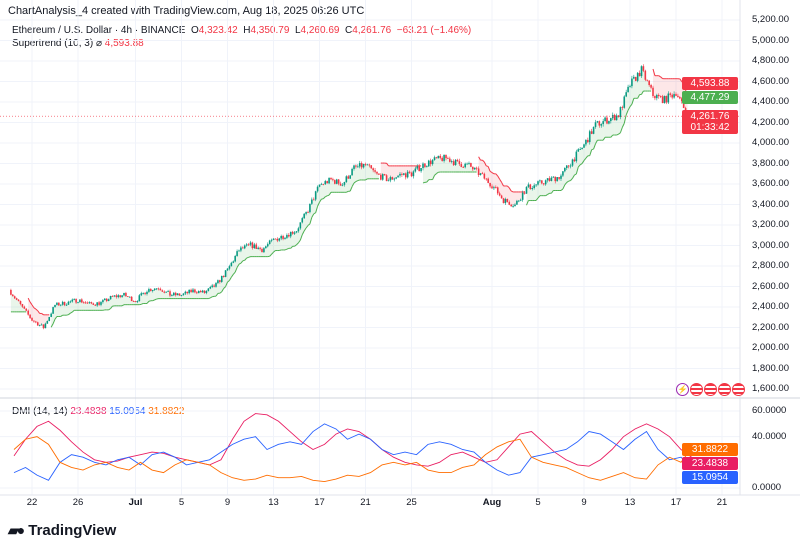 This screenshot has width=800, height=551. I want to click on symbol-name: Ethereum / U.S. Dollar · 4h · BINANCE, so click(99, 30).